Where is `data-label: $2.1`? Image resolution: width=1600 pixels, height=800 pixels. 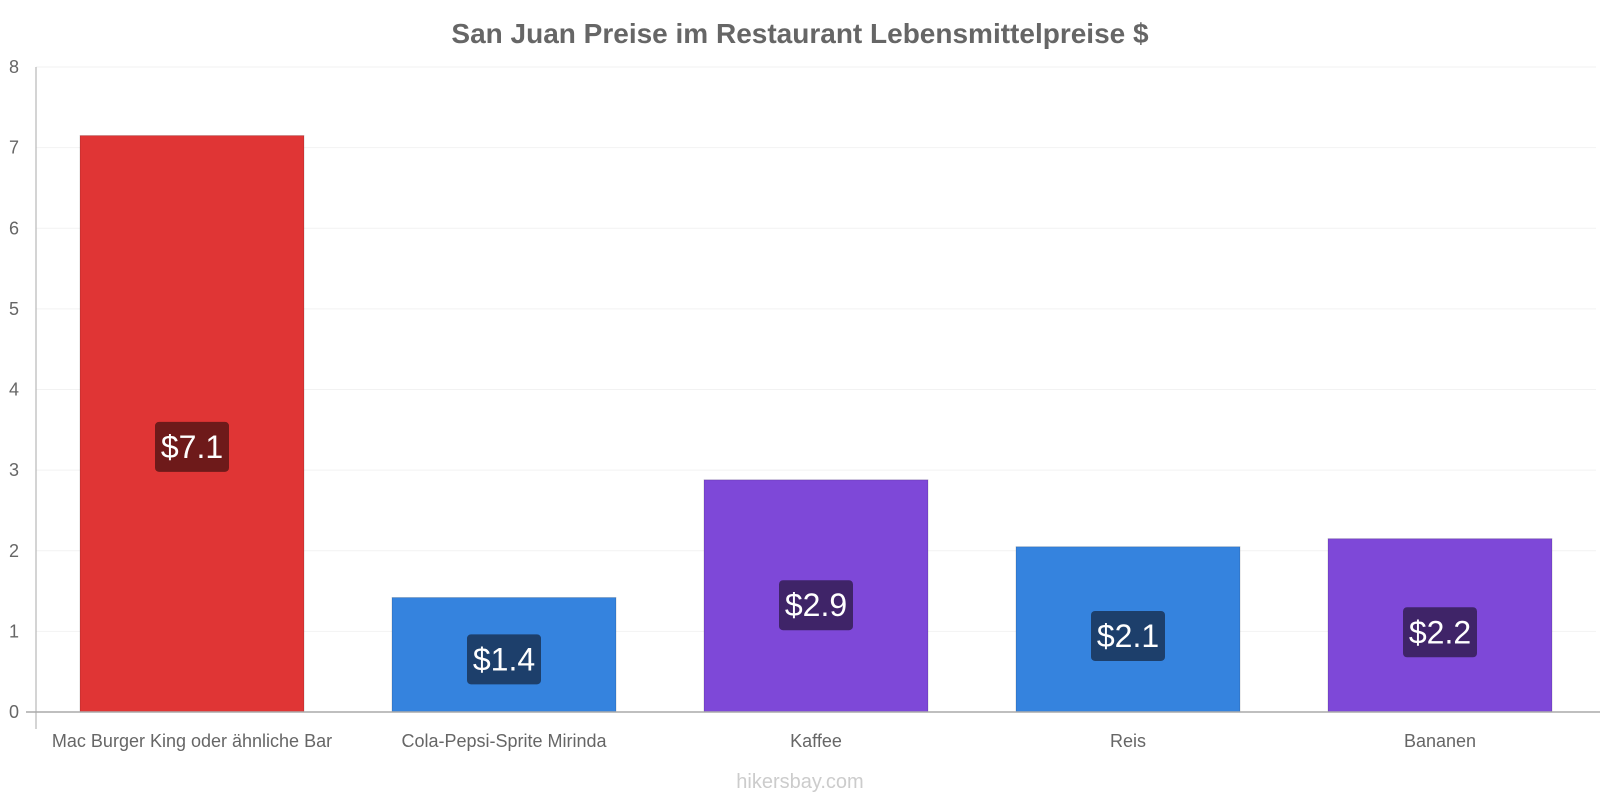
data-label: $2.1 is located at coordinates (1128, 636).